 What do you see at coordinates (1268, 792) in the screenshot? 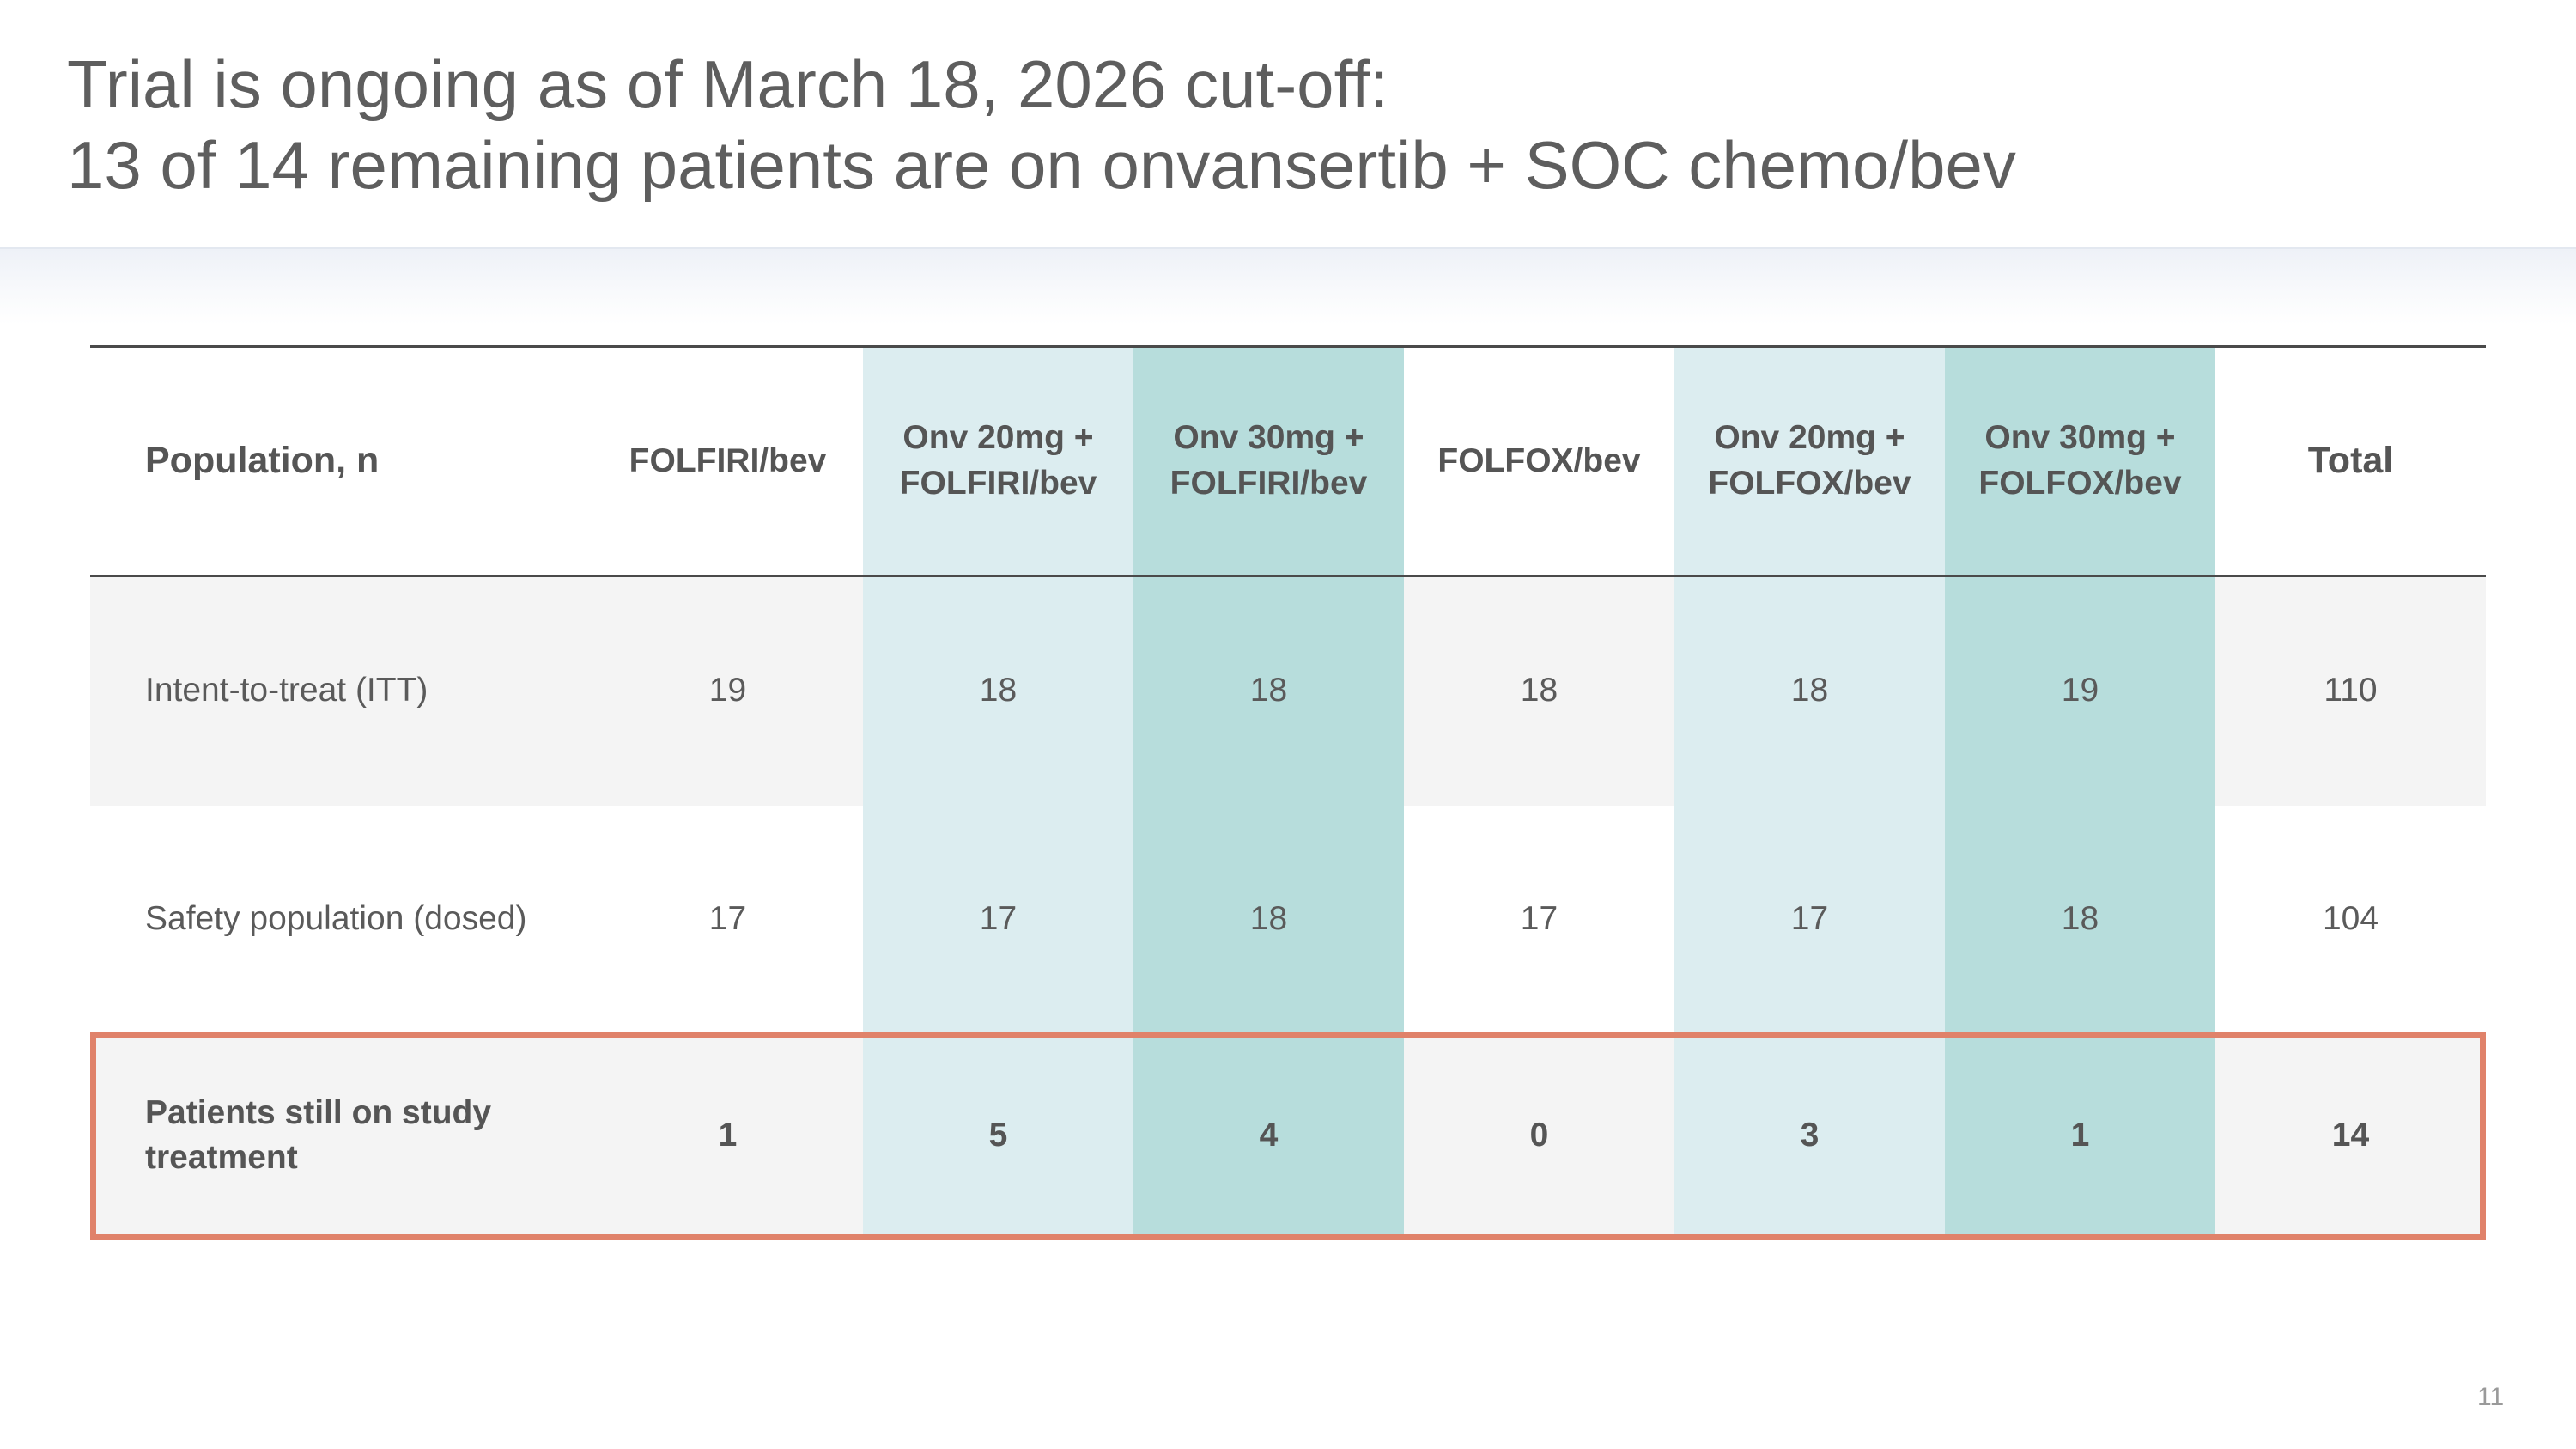
I see `col-bg-onv30-folfiri` at bounding box center [1268, 792].